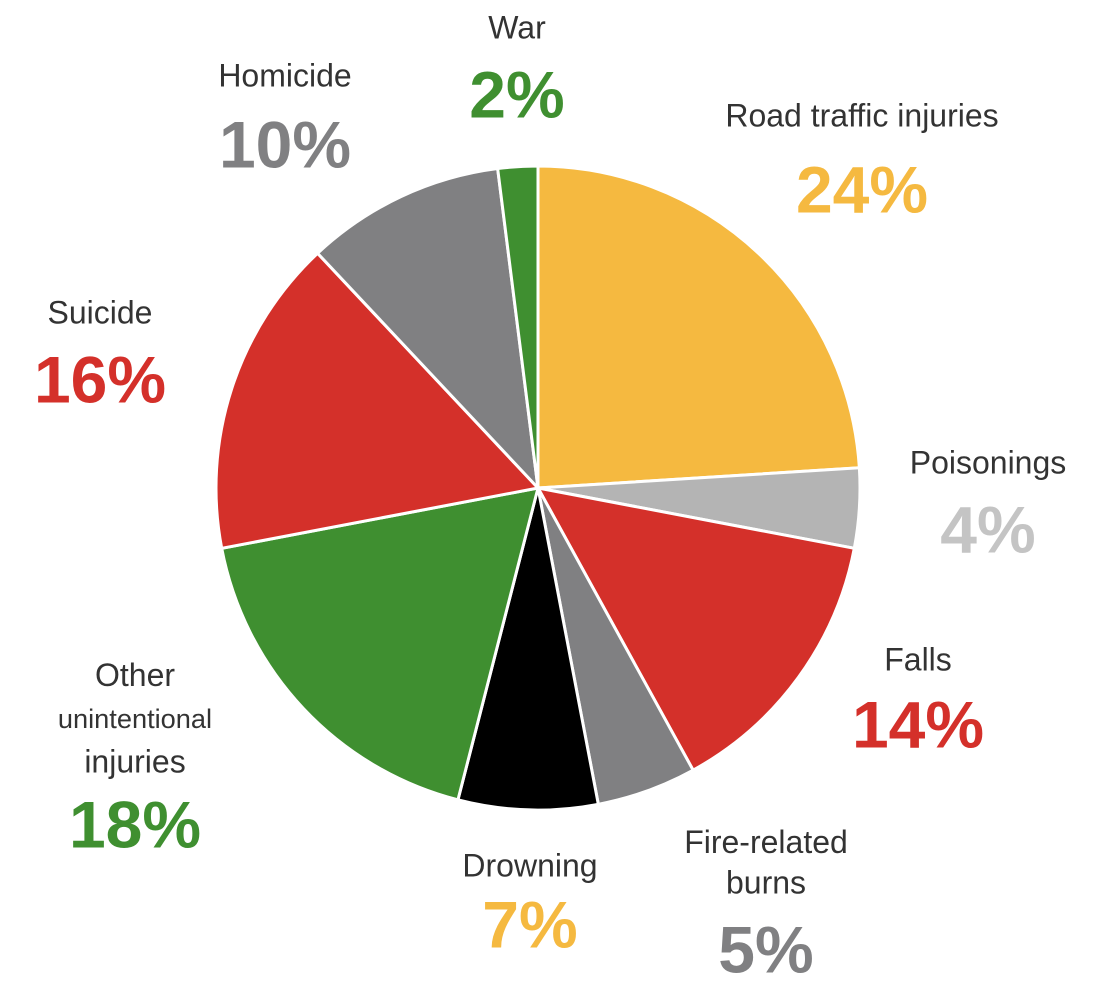 The image size is (1116, 992). I want to click on category-label: Homicide, so click(284, 75).